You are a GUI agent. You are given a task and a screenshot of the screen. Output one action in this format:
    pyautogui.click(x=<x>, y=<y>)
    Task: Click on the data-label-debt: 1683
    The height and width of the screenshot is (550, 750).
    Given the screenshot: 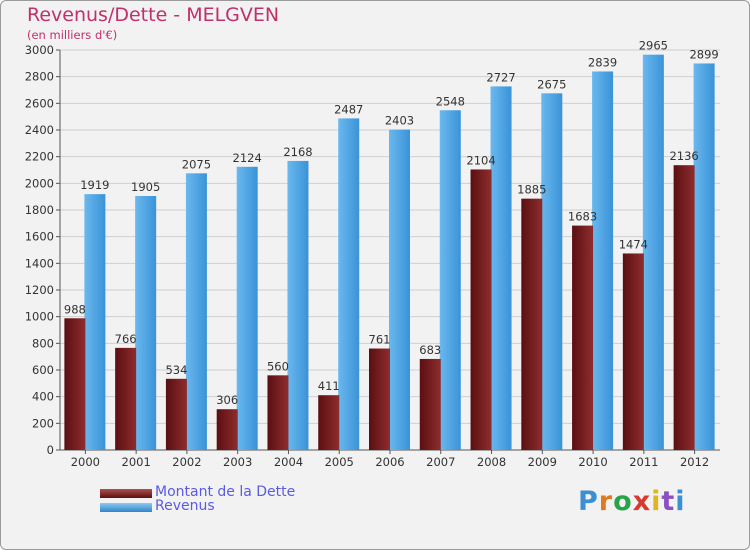 What is the action you would take?
    pyautogui.click(x=582, y=217)
    